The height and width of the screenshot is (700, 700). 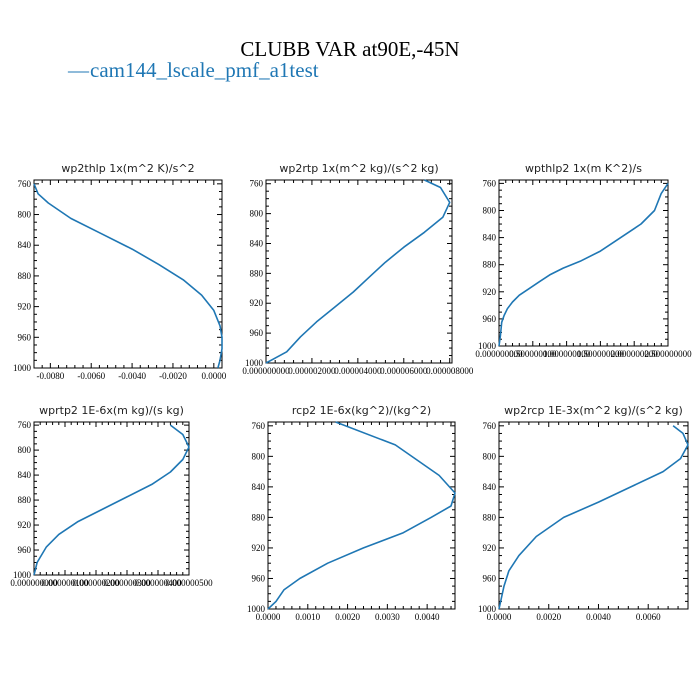 What do you see at coordinates (50, 376) in the screenshot?
I see `x-tick-label: -0.0080` at bounding box center [50, 376].